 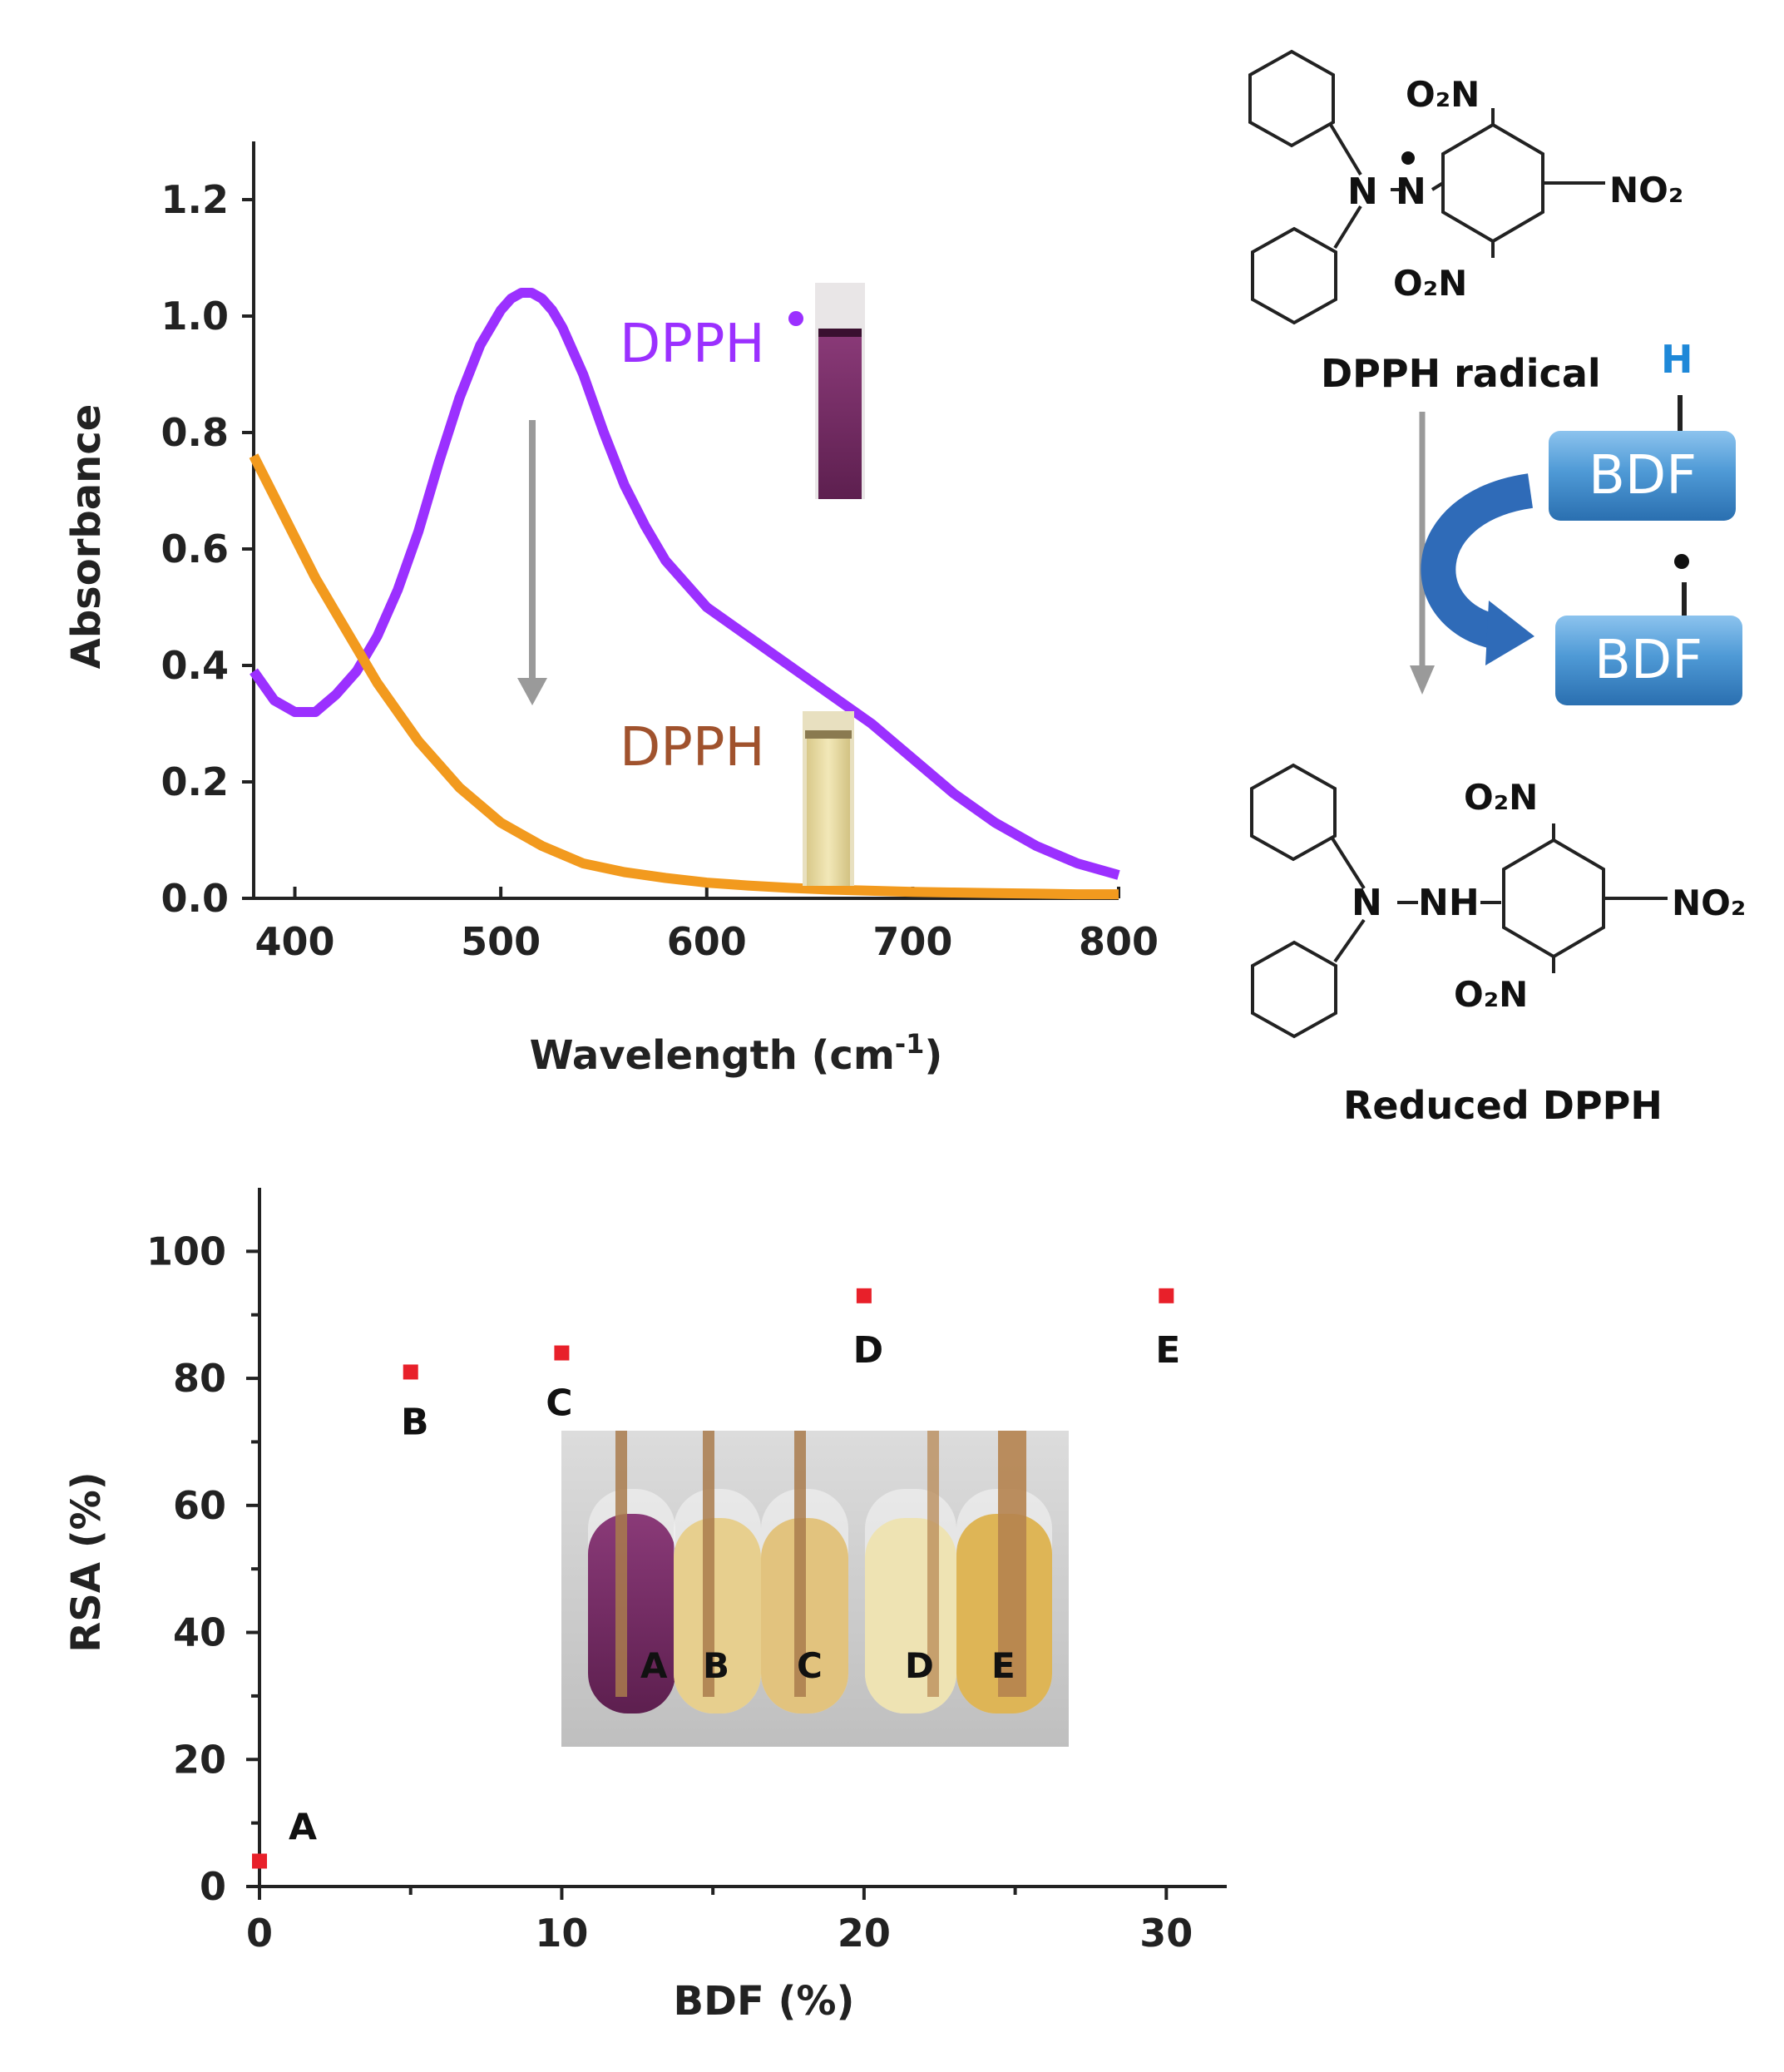 I want to click on absorbance-y-tick-label: 0.2, so click(x=195, y=781).